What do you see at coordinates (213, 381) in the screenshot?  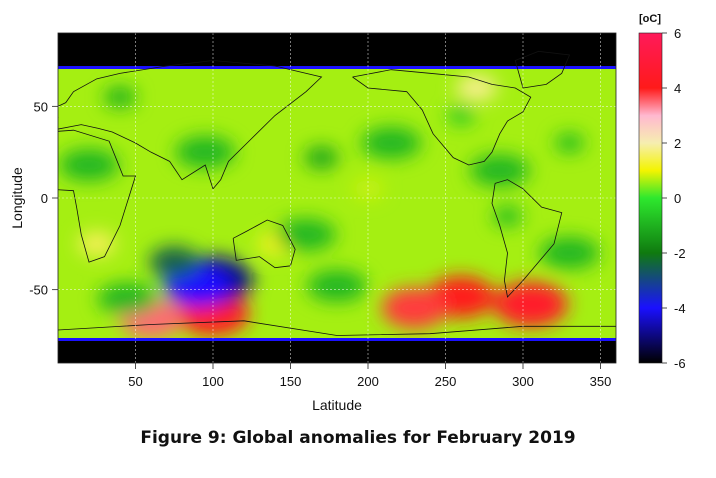 I see `x-tick-label-1: 100` at bounding box center [213, 381].